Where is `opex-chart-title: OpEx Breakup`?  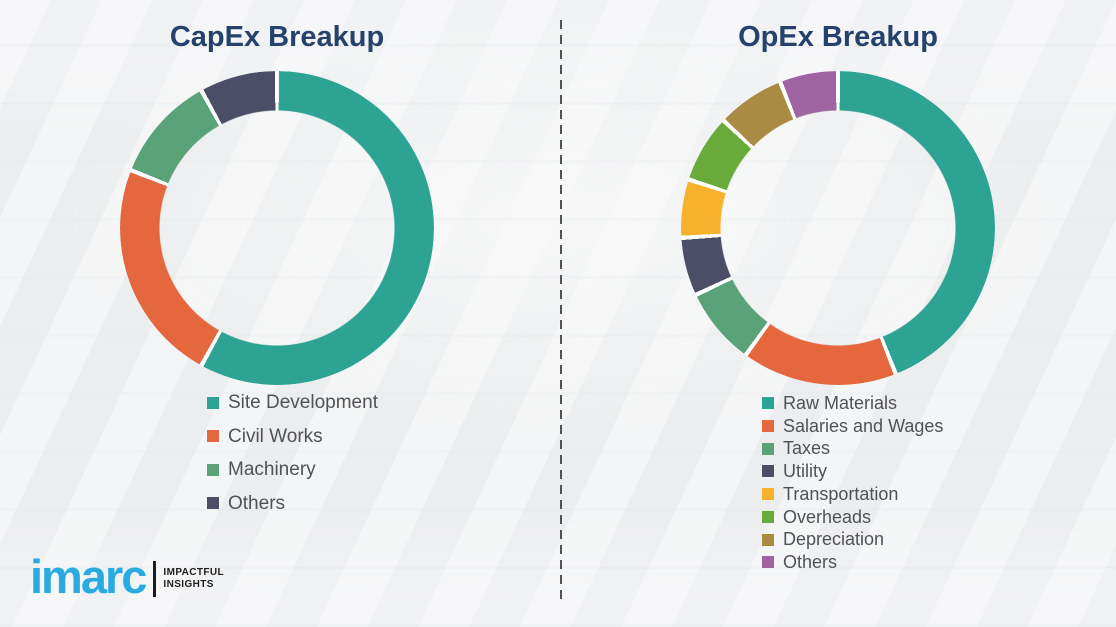
opex-chart-title: OpEx Breakup is located at coordinates (838, 37).